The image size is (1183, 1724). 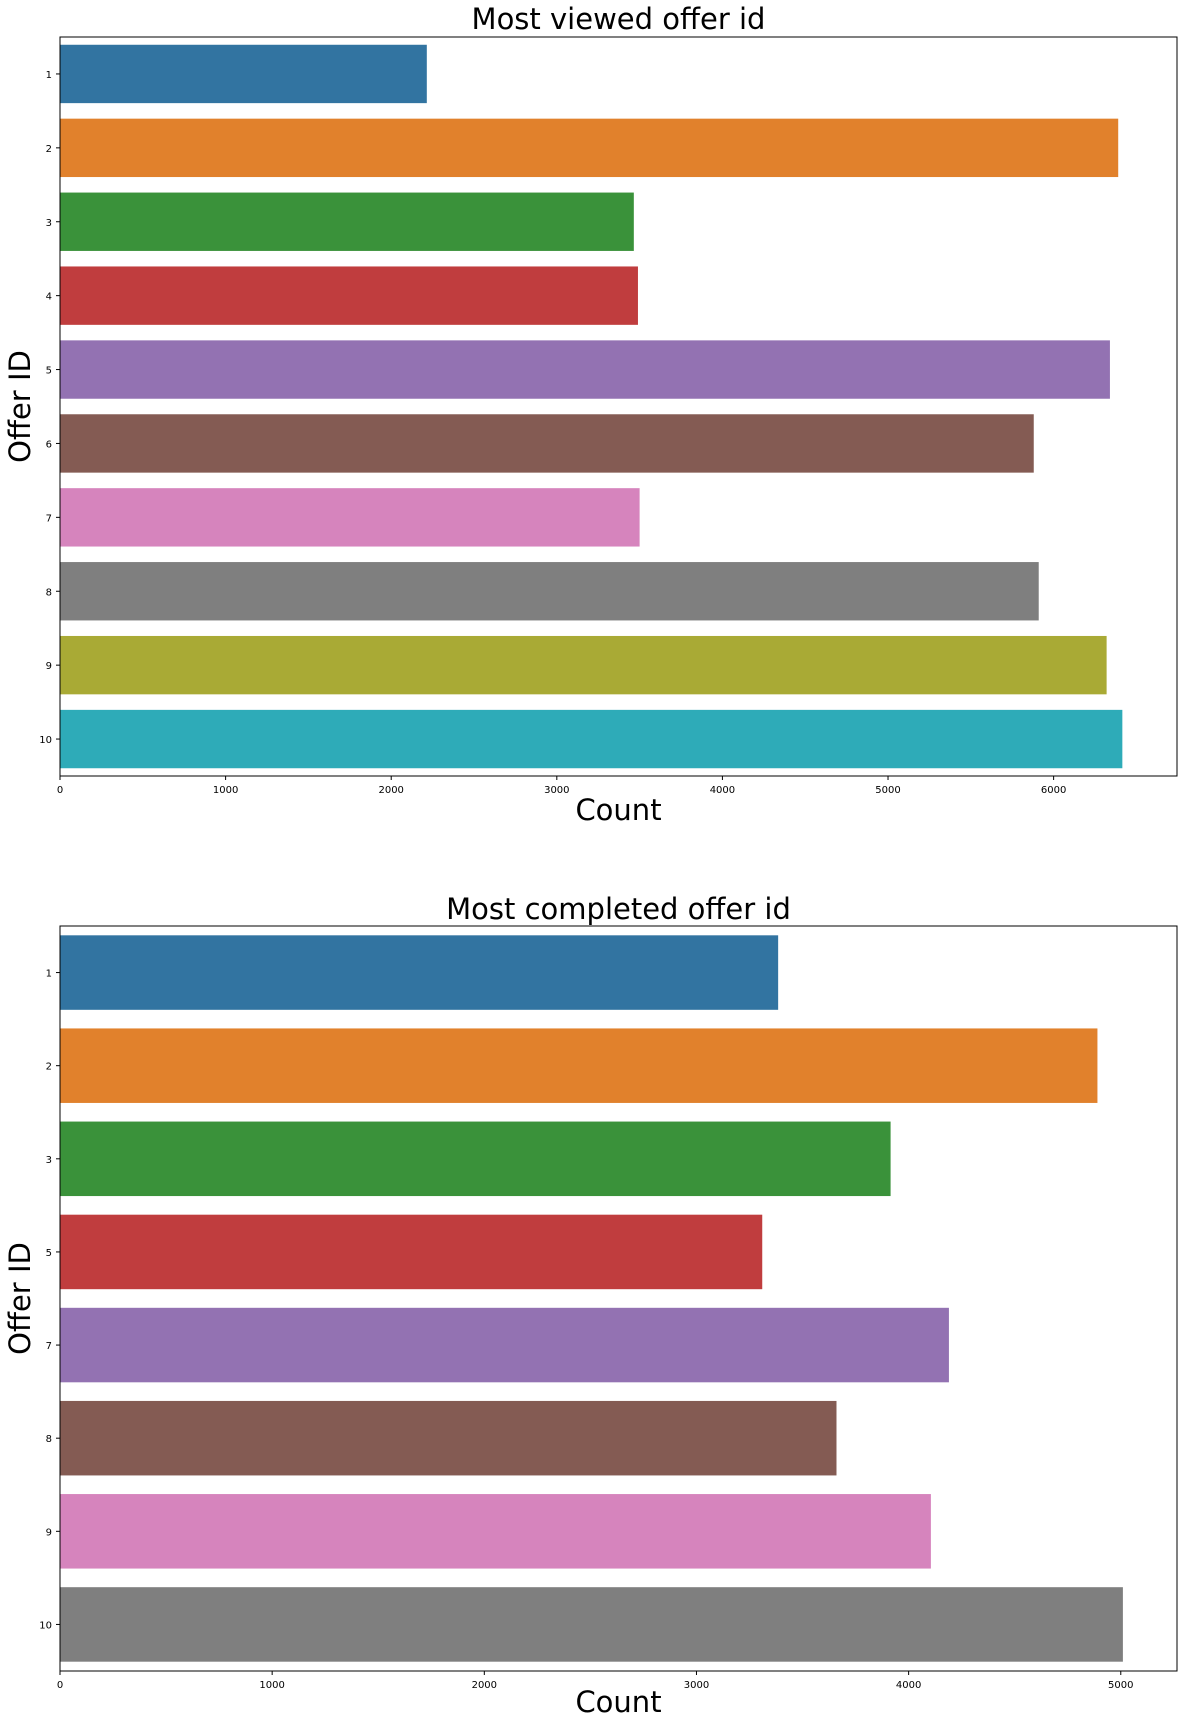 I want to click on chart-title: Most completed offer id, so click(x=618, y=909).